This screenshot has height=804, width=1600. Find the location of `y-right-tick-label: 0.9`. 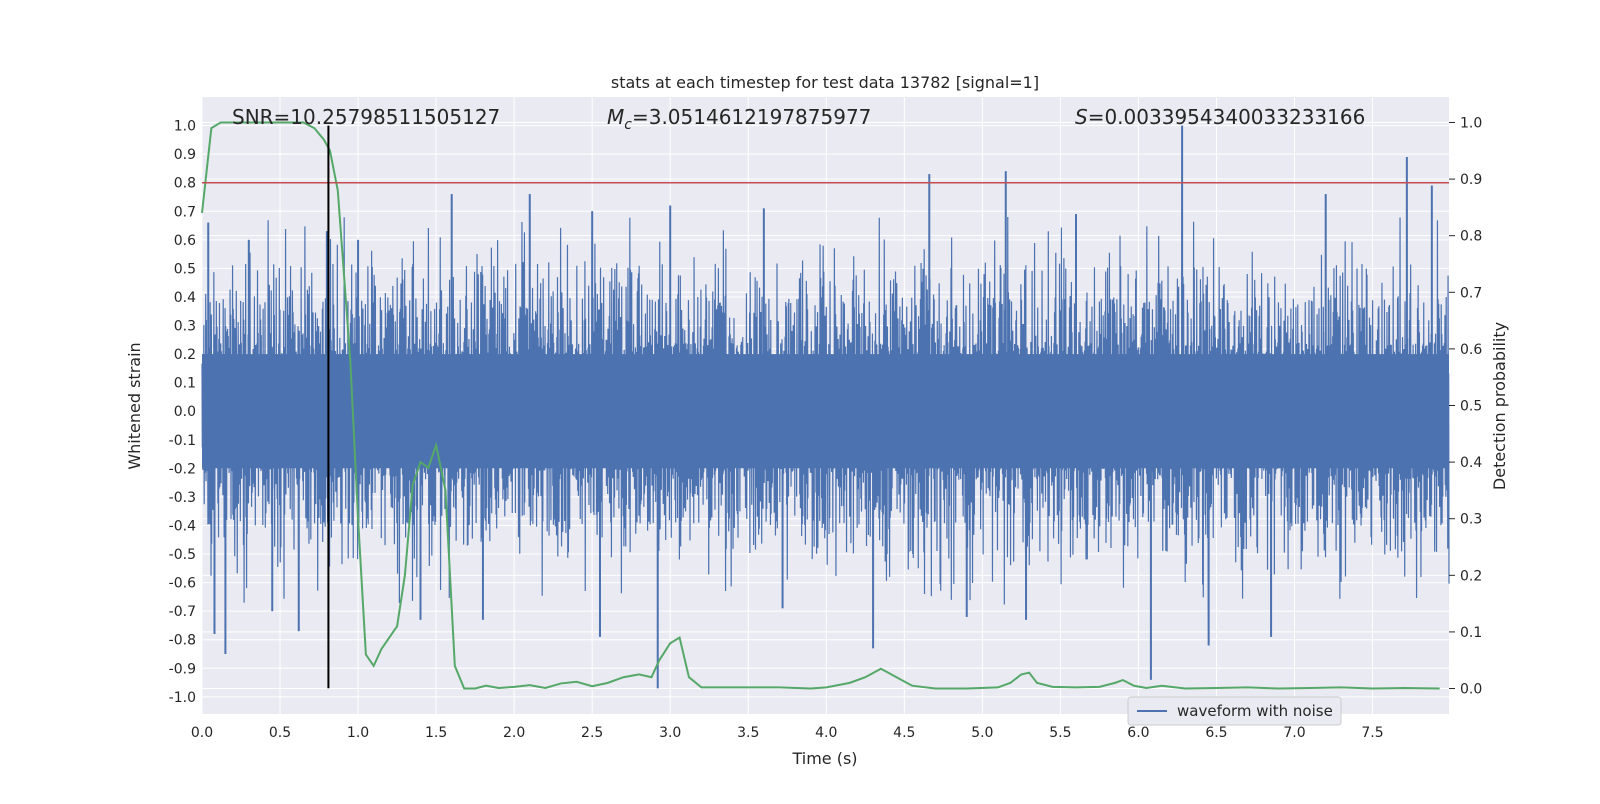

y-right-tick-label: 0.9 is located at coordinates (1471, 180).